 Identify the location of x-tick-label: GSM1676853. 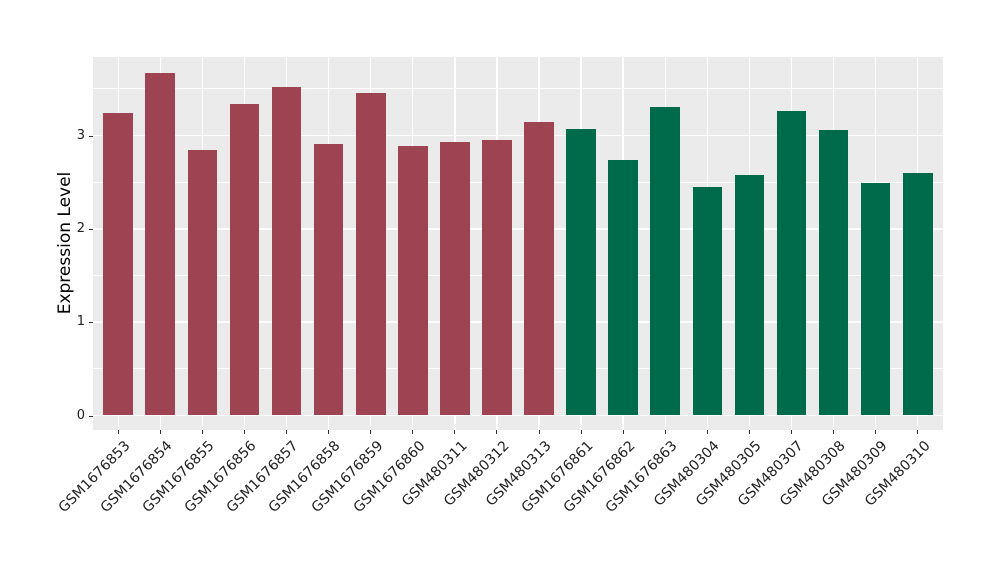
(94, 477).